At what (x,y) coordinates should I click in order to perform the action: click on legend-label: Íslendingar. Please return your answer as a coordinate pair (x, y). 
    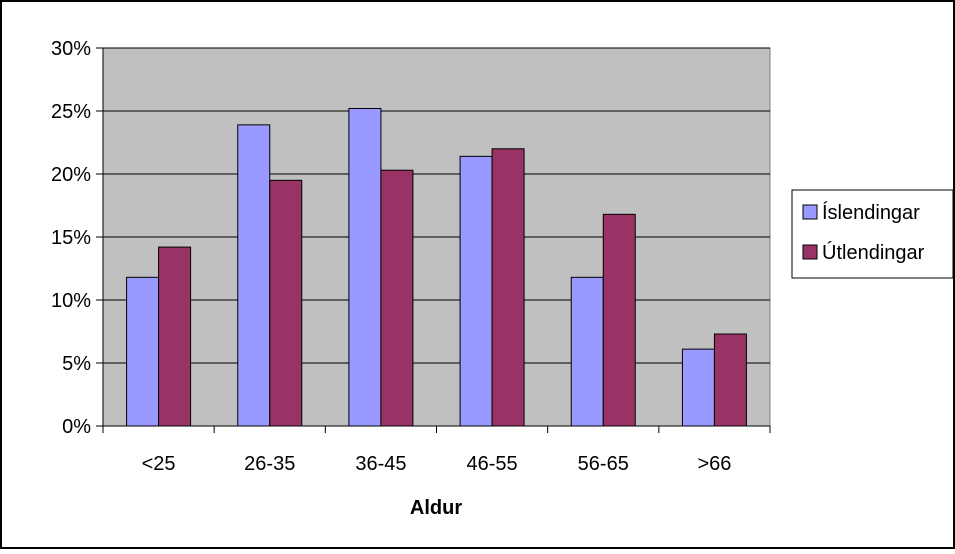
    Looking at the image, I should click on (871, 212).